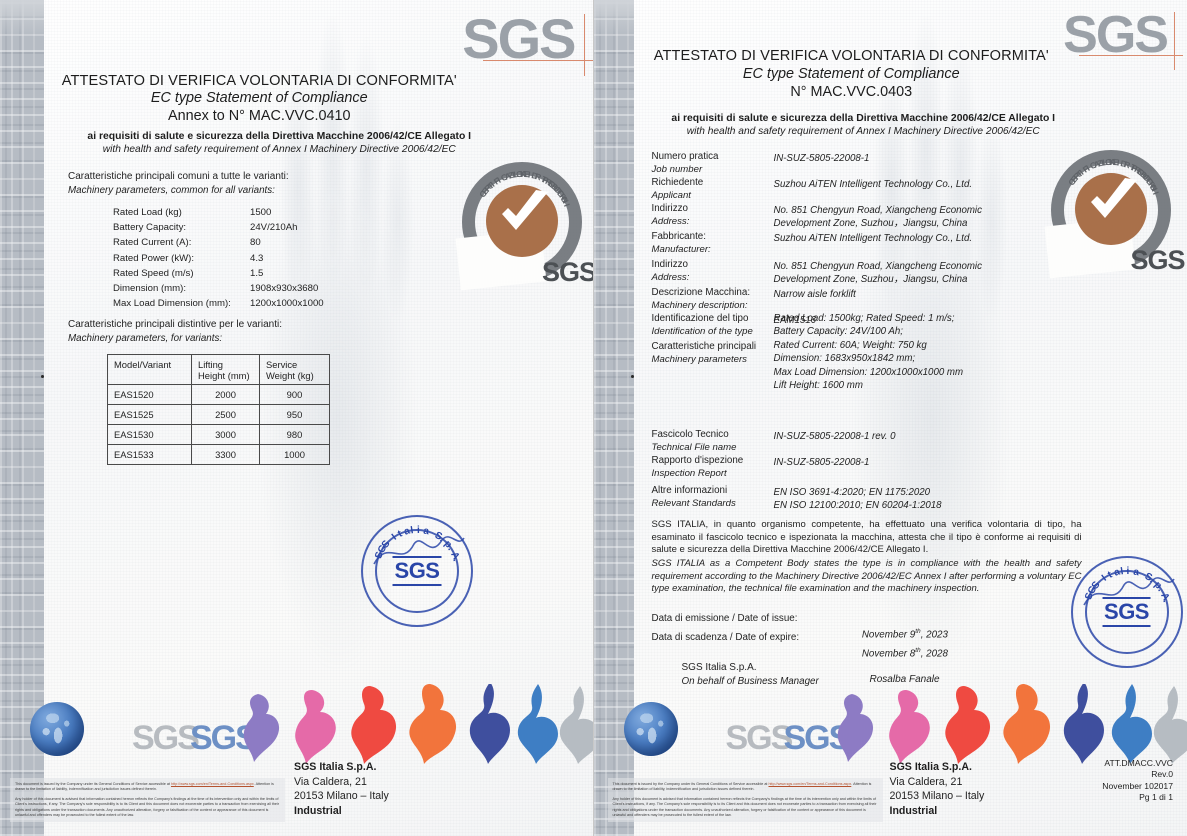 The width and height of the screenshot is (1187, 836). What do you see at coordinates (702, 331) in the screenshot?
I see `field-label-en: Identification of the type` at bounding box center [702, 331].